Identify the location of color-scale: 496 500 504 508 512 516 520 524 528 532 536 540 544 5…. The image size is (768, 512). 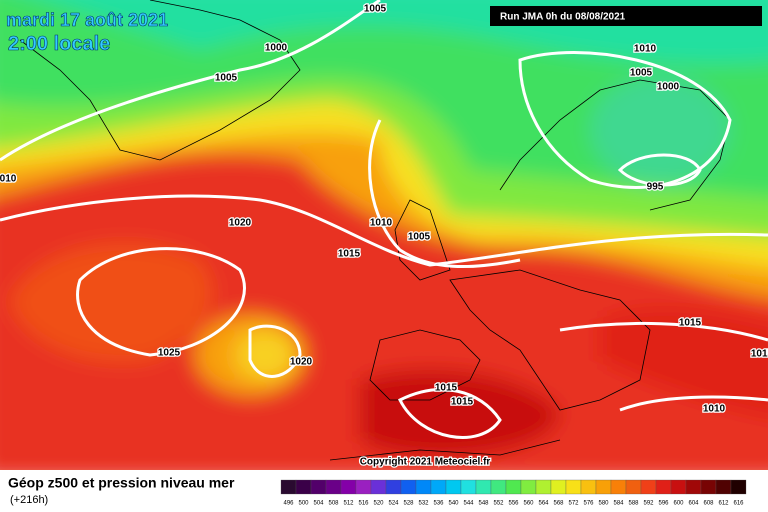
(513, 493).